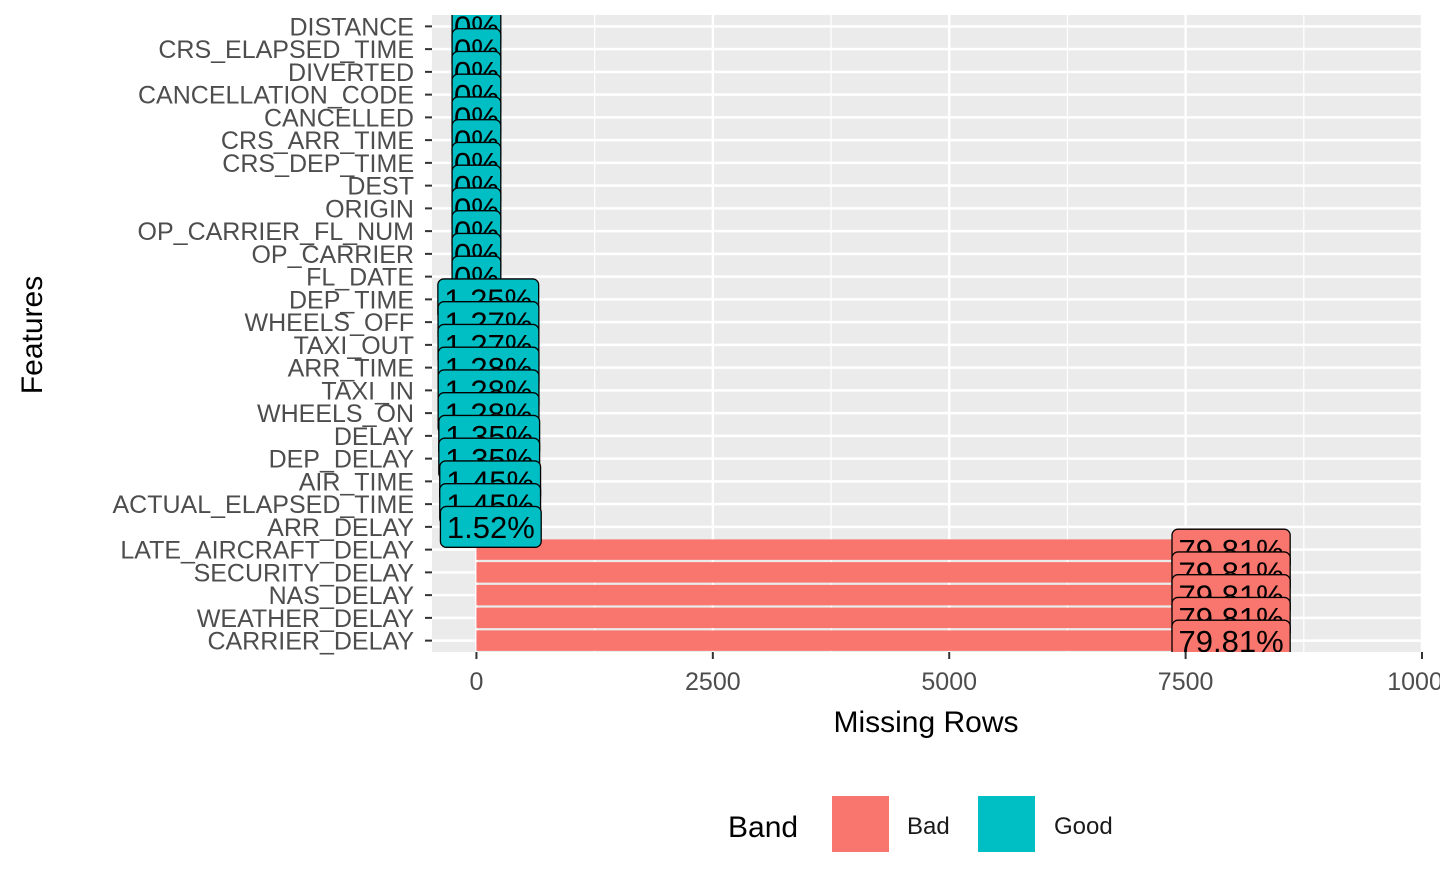  I want to click on y-tick-label: CANCELLATION_CODE, so click(276, 96).